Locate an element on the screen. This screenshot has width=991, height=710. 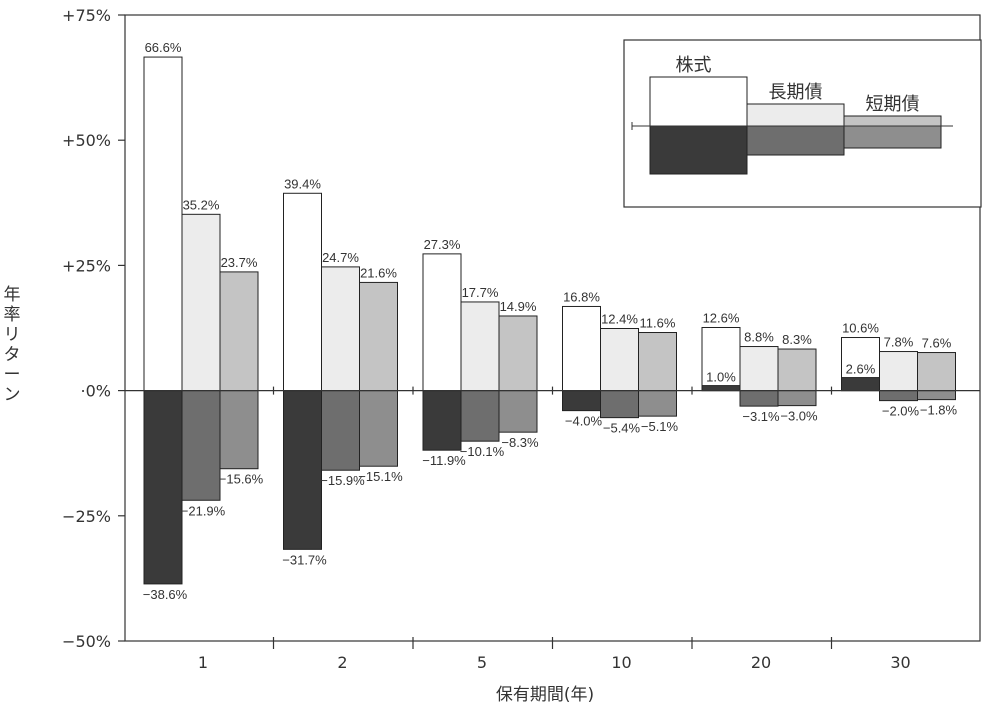
data-label-max: 14.9% is located at coordinates (518, 306).